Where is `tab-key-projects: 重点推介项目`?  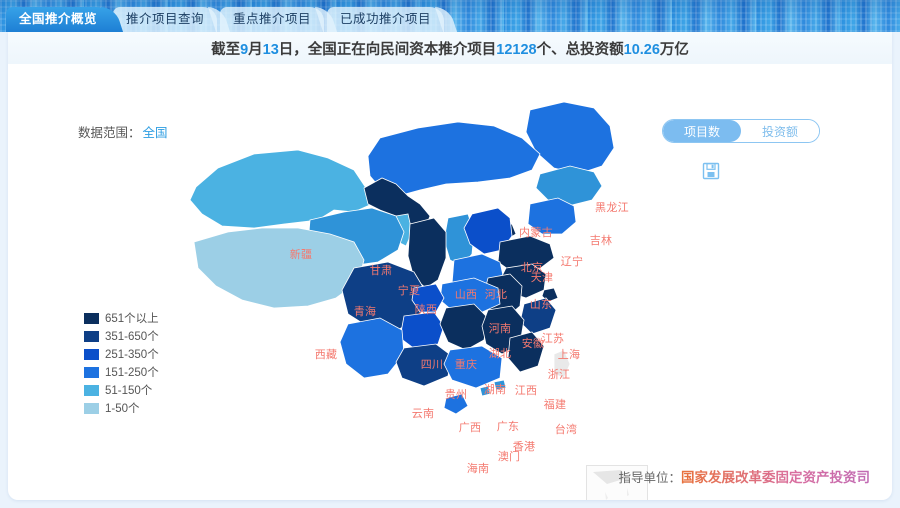 tab-key-projects: 重点推介项目 is located at coordinates (272, 19).